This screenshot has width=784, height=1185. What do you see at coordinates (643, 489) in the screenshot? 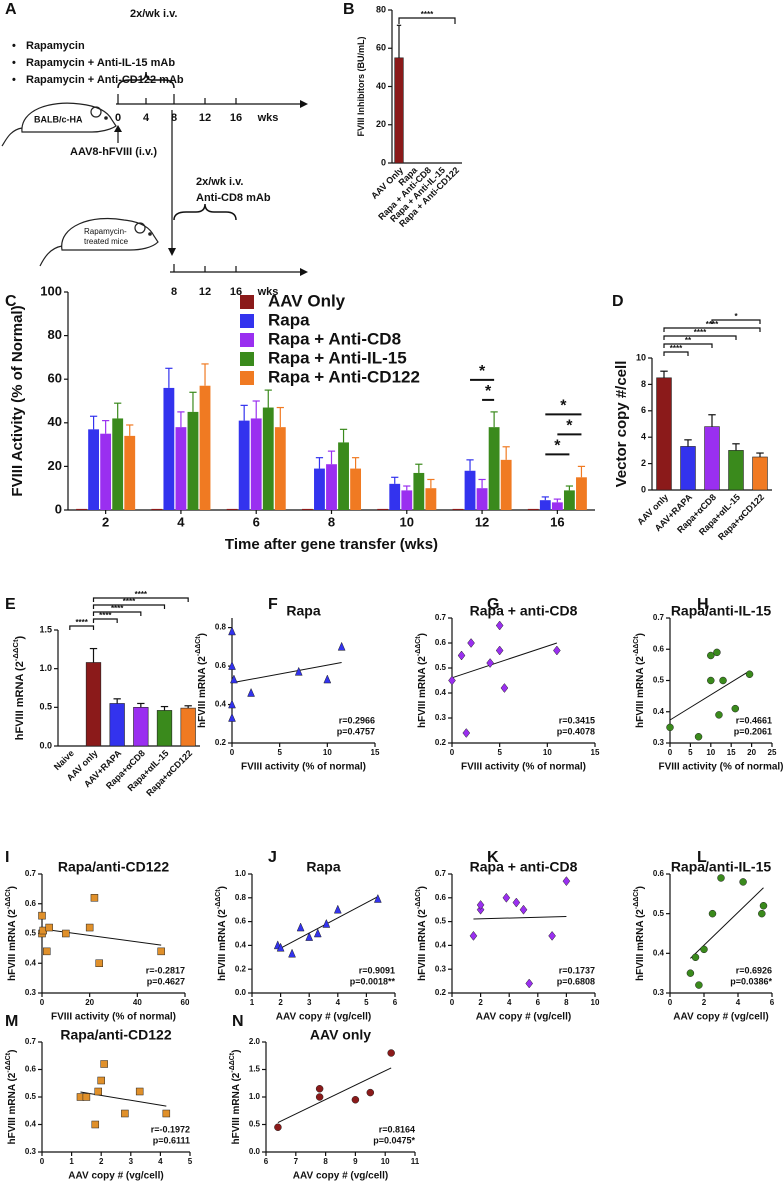
I see `y-tick-label: 0` at bounding box center [643, 489].